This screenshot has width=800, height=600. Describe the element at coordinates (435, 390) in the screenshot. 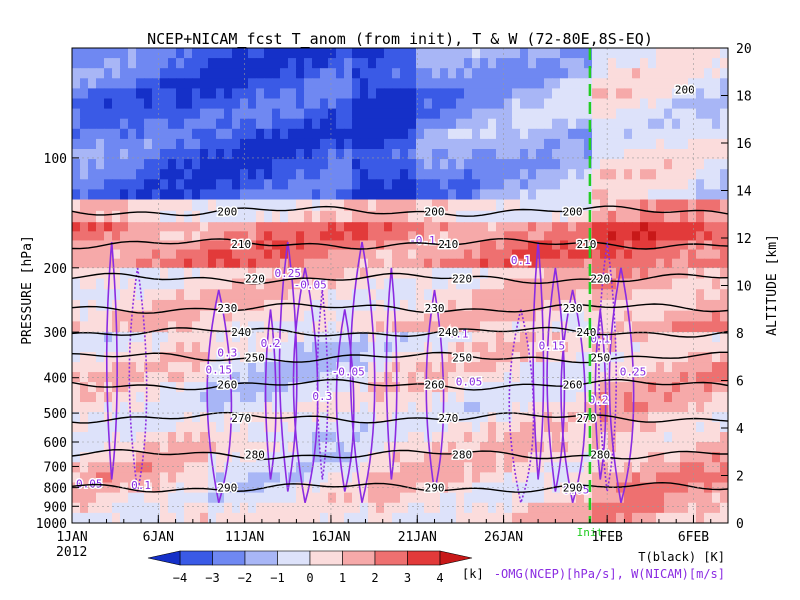

I see `w-contour-line` at that location.